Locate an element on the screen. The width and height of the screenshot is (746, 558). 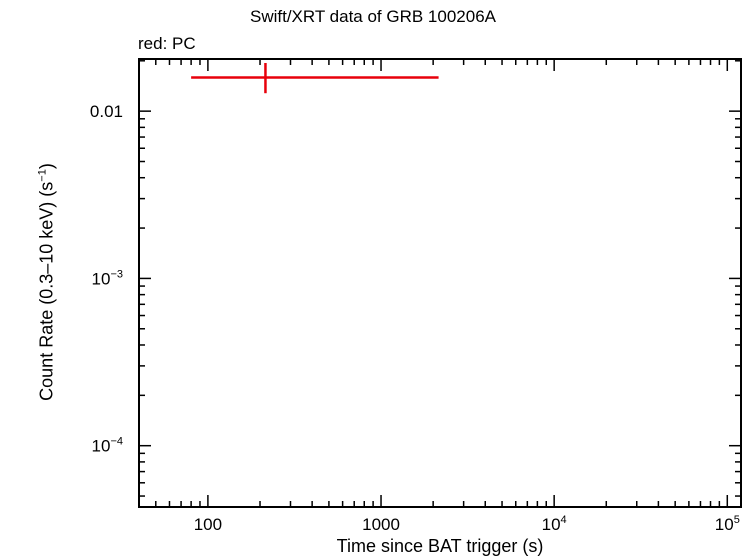
x-tick-label: 1000 is located at coordinates (381, 524).